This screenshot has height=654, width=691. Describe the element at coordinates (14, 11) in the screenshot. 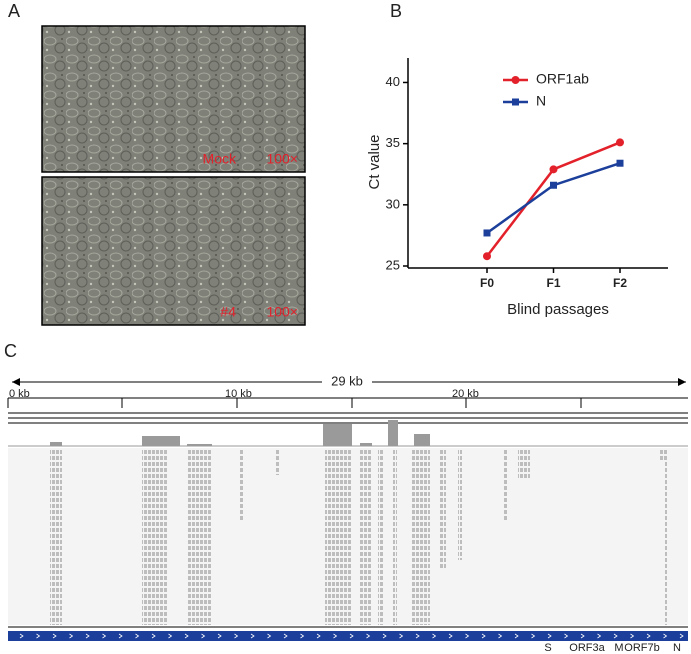

I see `panel-label: A` at that location.